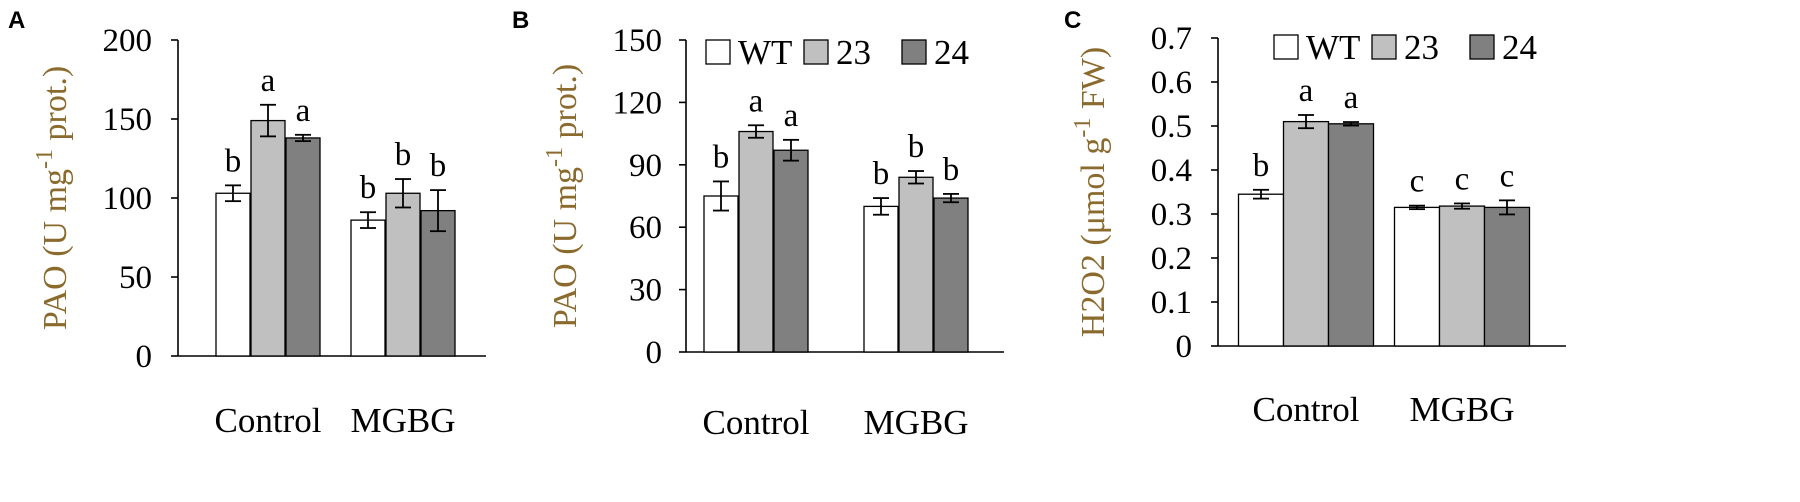  Describe the element at coordinates (128, 199) in the screenshot. I see `y-tick-label: 100` at that location.